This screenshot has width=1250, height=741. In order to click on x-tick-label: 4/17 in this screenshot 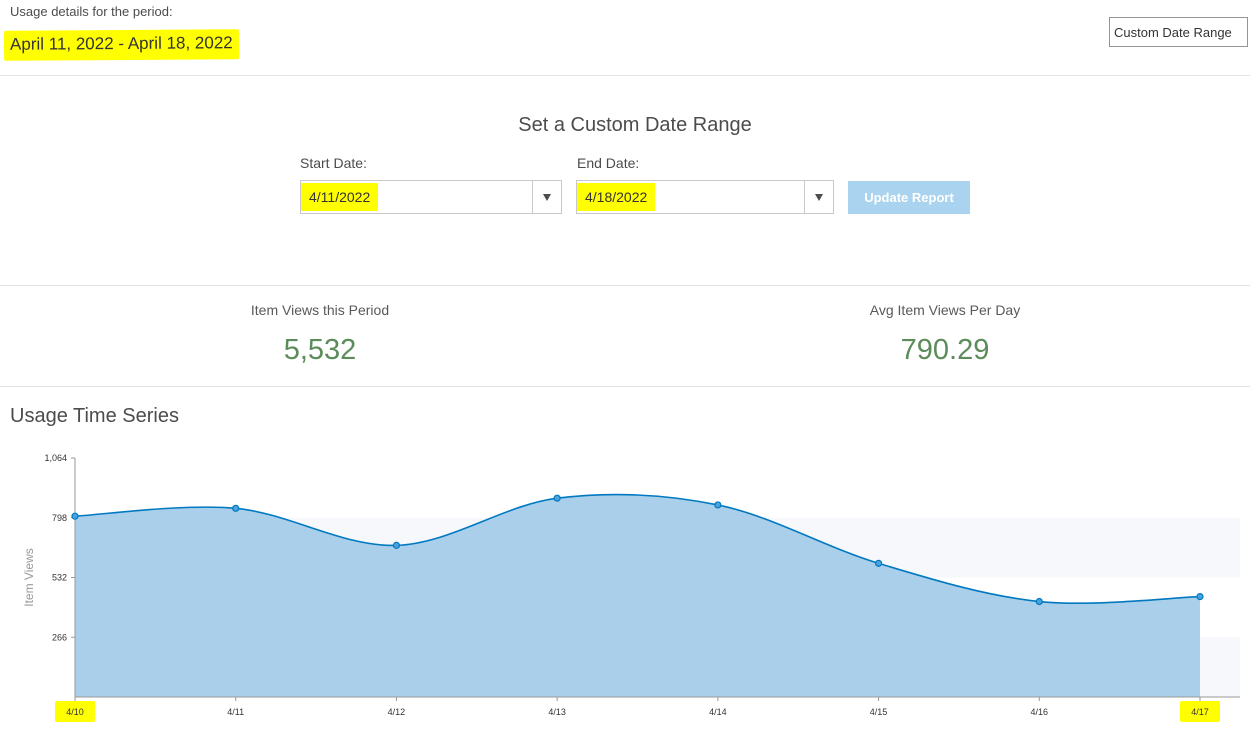, I will do `click(1200, 712)`.